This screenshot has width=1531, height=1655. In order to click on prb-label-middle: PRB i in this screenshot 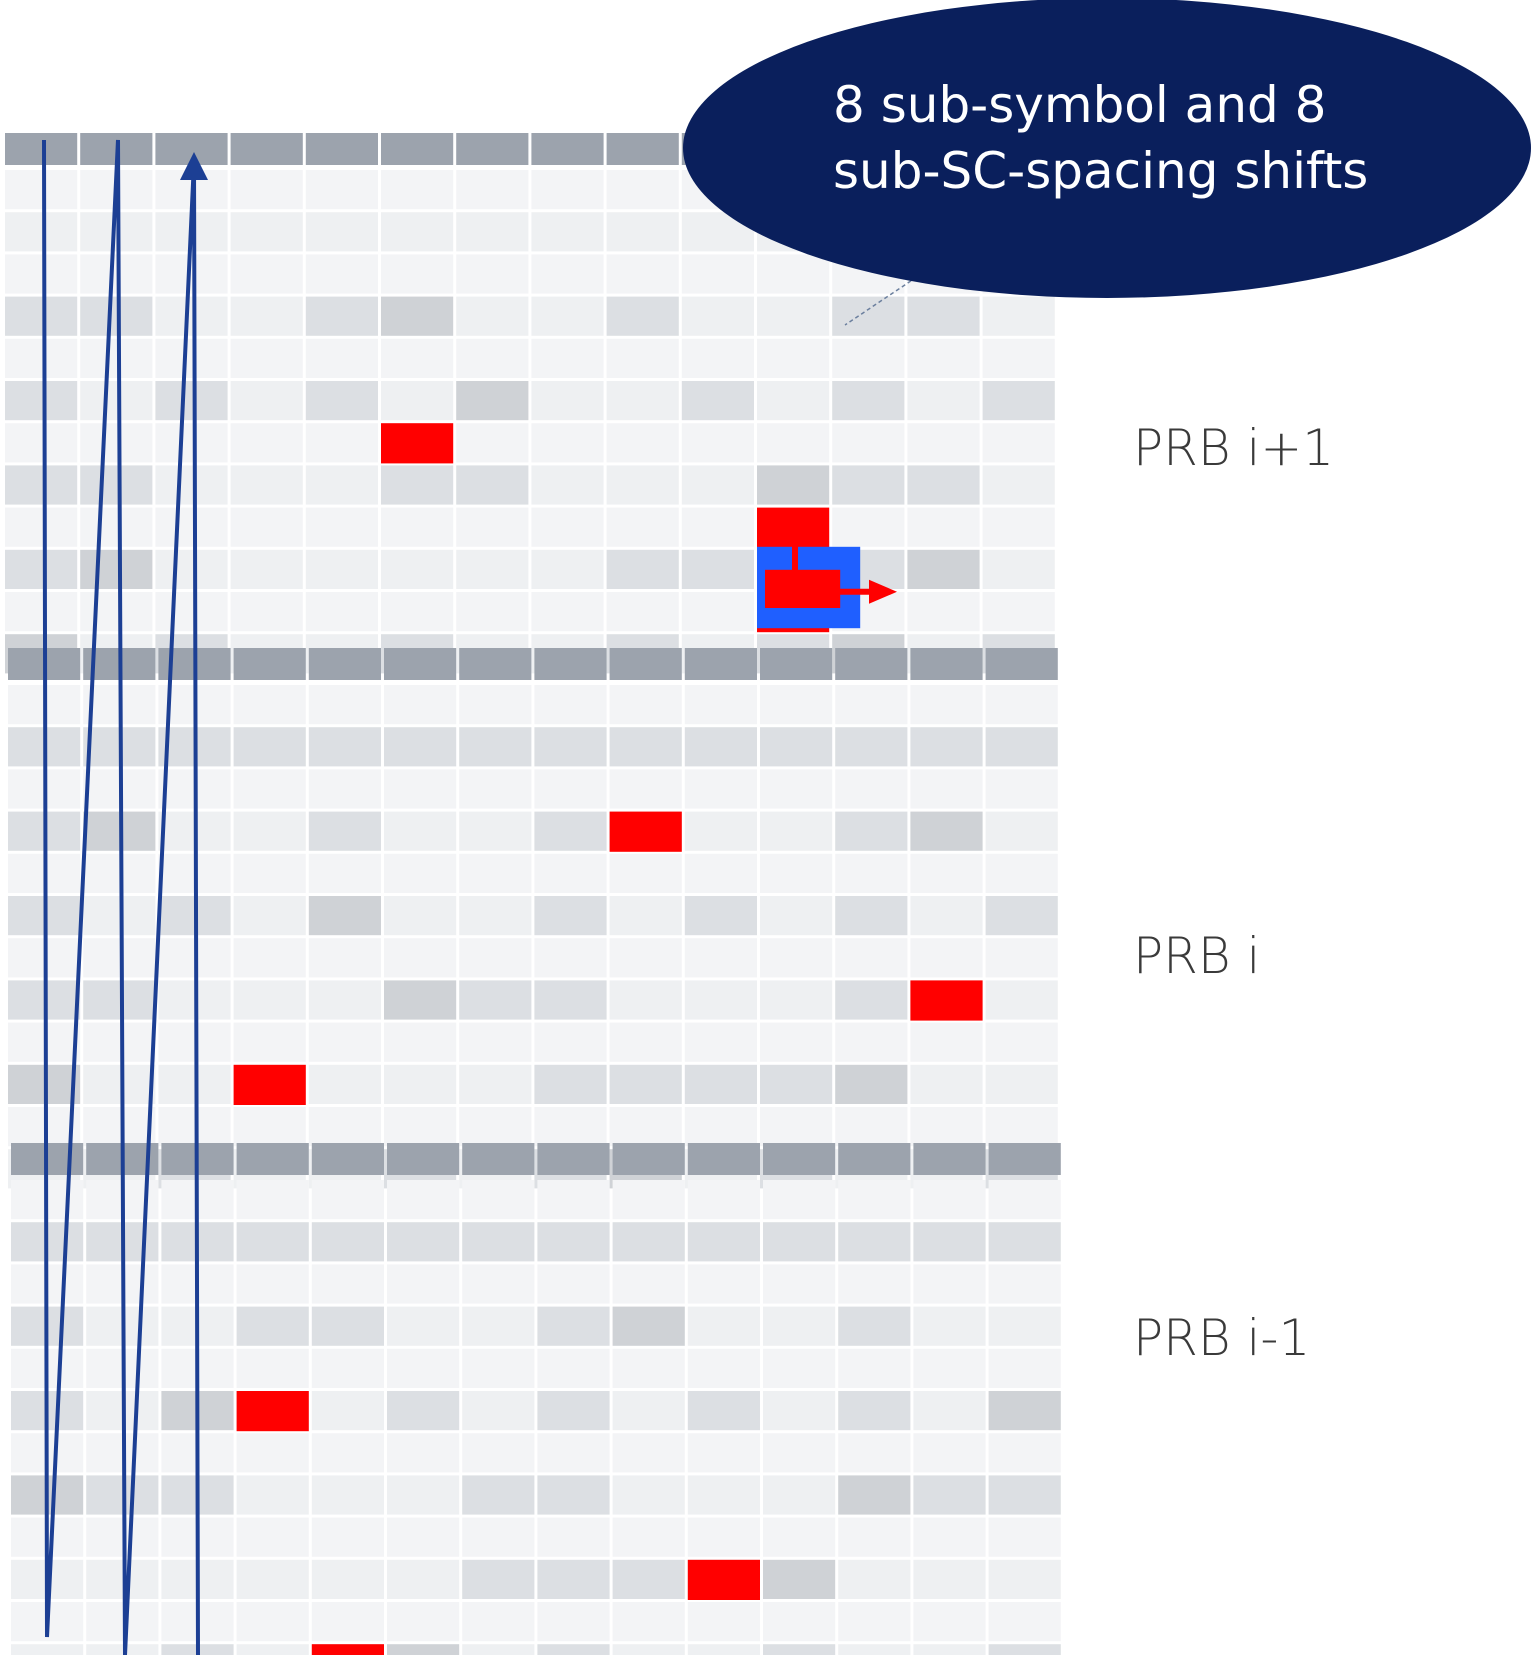, I will do `click(1196, 956)`.